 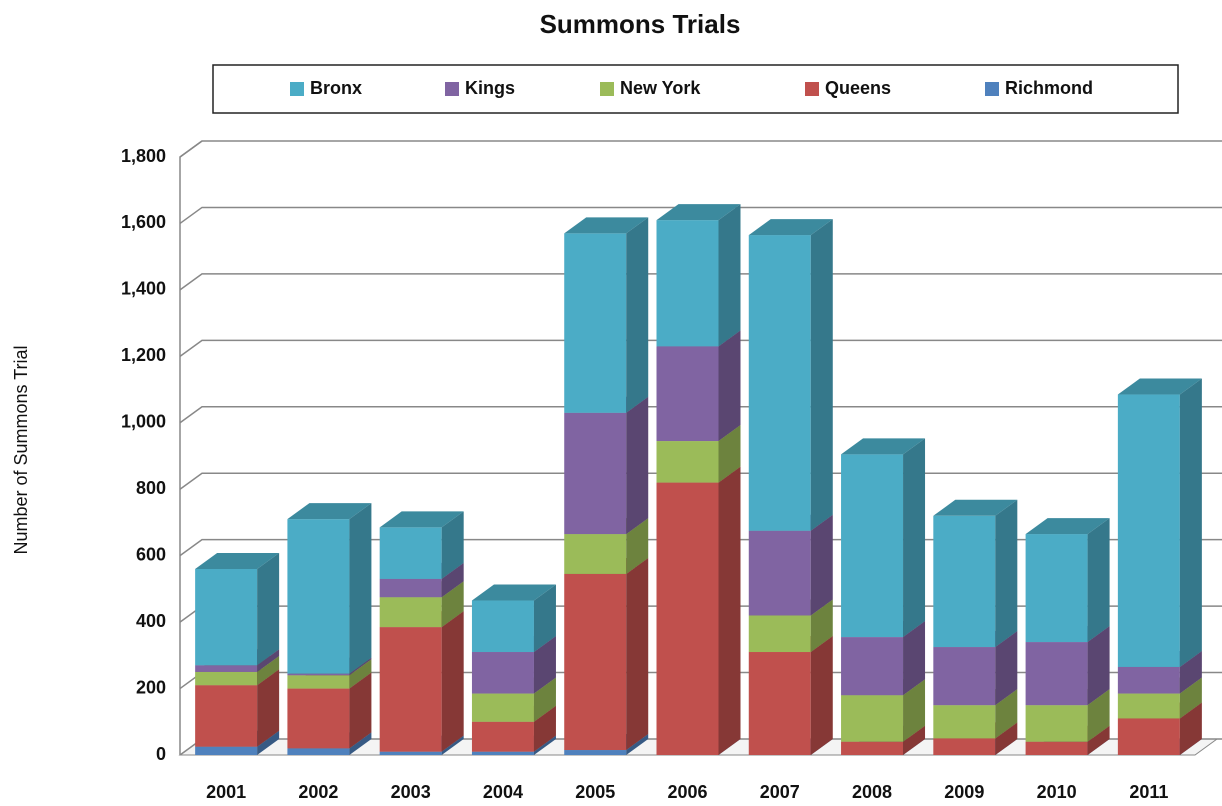 What do you see at coordinates (687, 792) in the screenshot?
I see `x-tick-label: 2006` at bounding box center [687, 792].